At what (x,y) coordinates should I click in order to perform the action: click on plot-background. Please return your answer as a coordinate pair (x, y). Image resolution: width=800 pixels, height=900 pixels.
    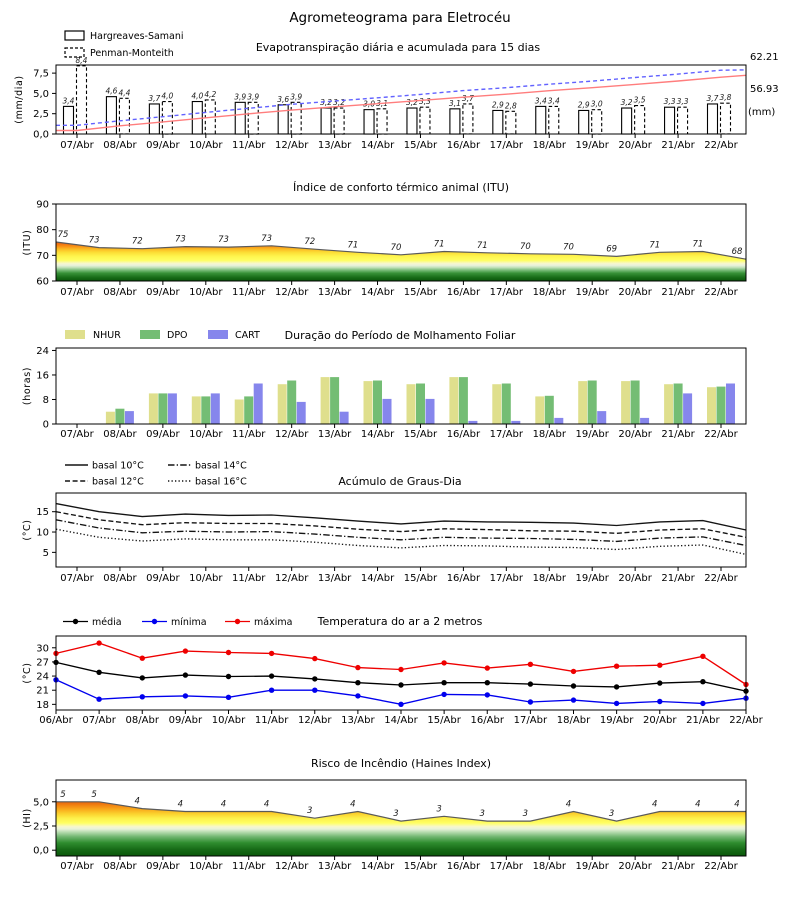
    Looking at the image, I should click on (401, 530).